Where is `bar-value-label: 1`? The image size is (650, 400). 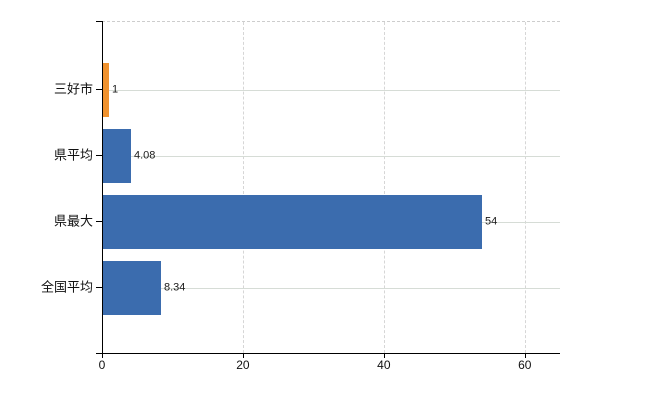 bar-value-label: 1 is located at coordinates (115, 89).